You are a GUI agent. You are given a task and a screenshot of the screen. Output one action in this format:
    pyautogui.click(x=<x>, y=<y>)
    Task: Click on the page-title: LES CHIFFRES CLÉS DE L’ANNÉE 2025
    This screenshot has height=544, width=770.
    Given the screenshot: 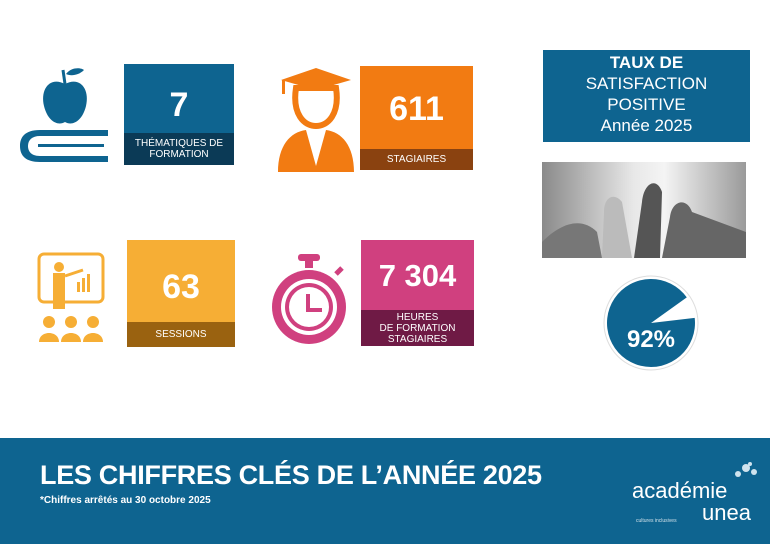 What is the action you would take?
    pyautogui.click(x=291, y=475)
    